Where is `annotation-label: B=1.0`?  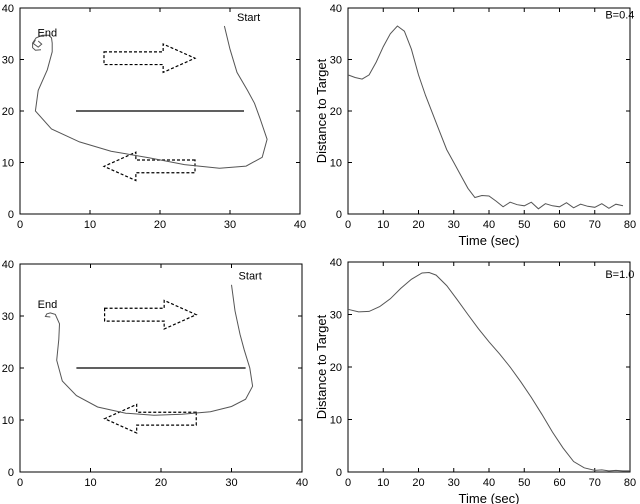 annotation-label: B=1.0 is located at coordinates (619, 275).